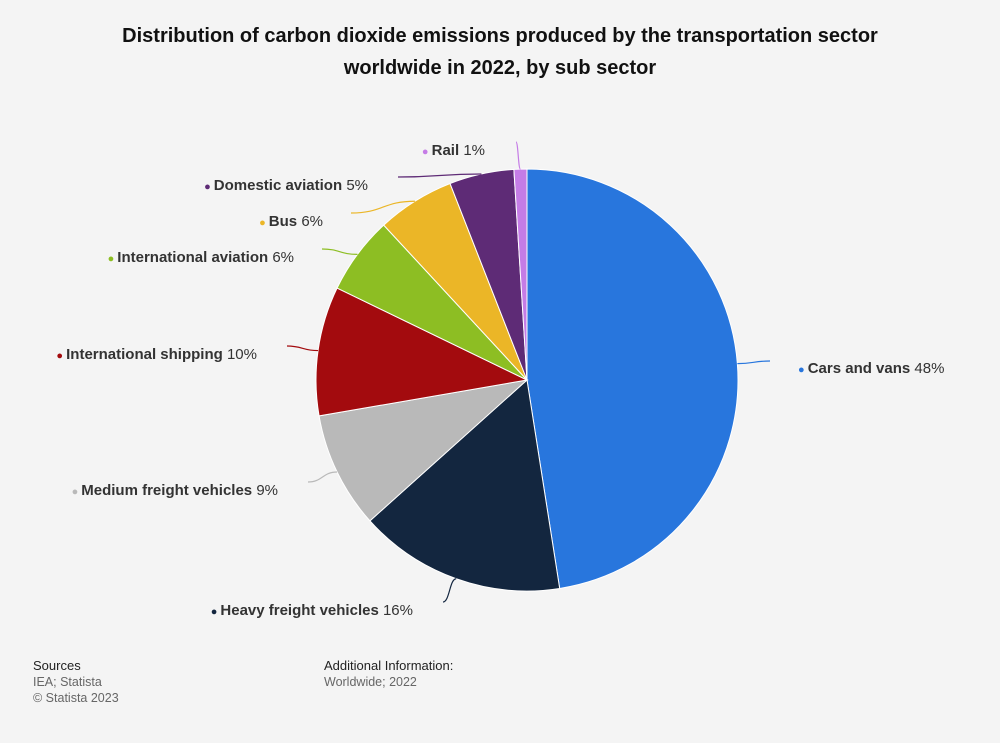  I want to click on sources-block: Sources IEA; Statista © Statista 2023, so click(76, 682).